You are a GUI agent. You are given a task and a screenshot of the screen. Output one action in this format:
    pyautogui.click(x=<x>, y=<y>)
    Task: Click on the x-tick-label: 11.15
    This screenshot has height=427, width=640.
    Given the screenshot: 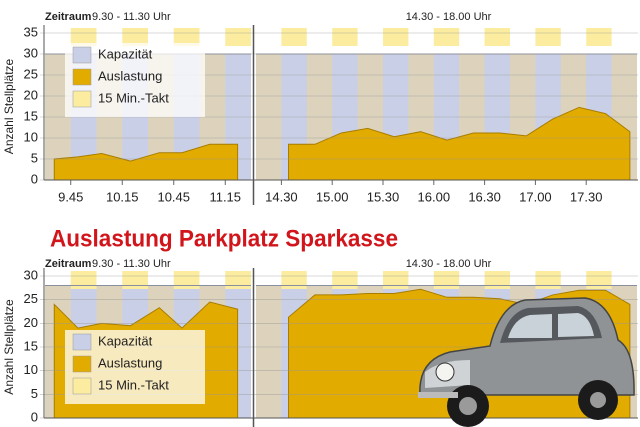 What is the action you would take?
    pyautogui.click(x=225, y=196)
    